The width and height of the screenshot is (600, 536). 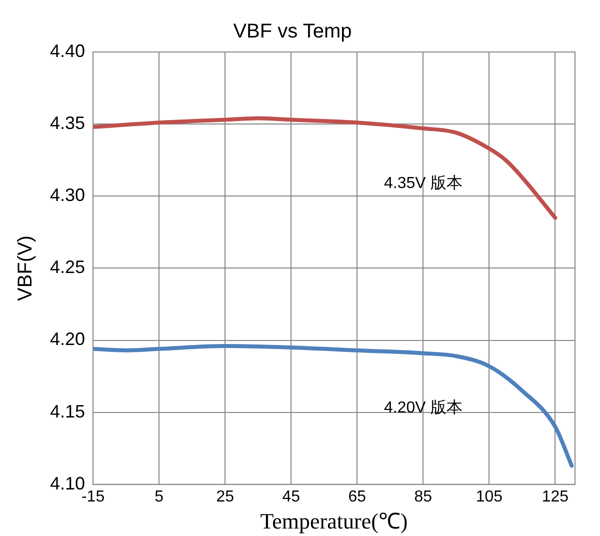 What do you see at coordinates (68, 123) in the screenshot?
I see `y-tick-label: 4.35` at bounding box center [68, 123].